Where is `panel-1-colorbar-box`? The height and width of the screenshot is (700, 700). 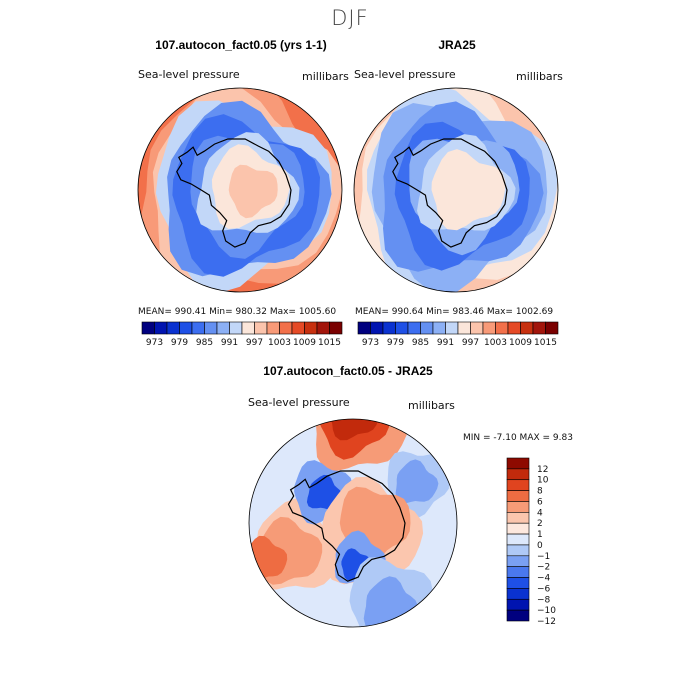 panel-1-colorbar-box is located at coordinates (336, 328).